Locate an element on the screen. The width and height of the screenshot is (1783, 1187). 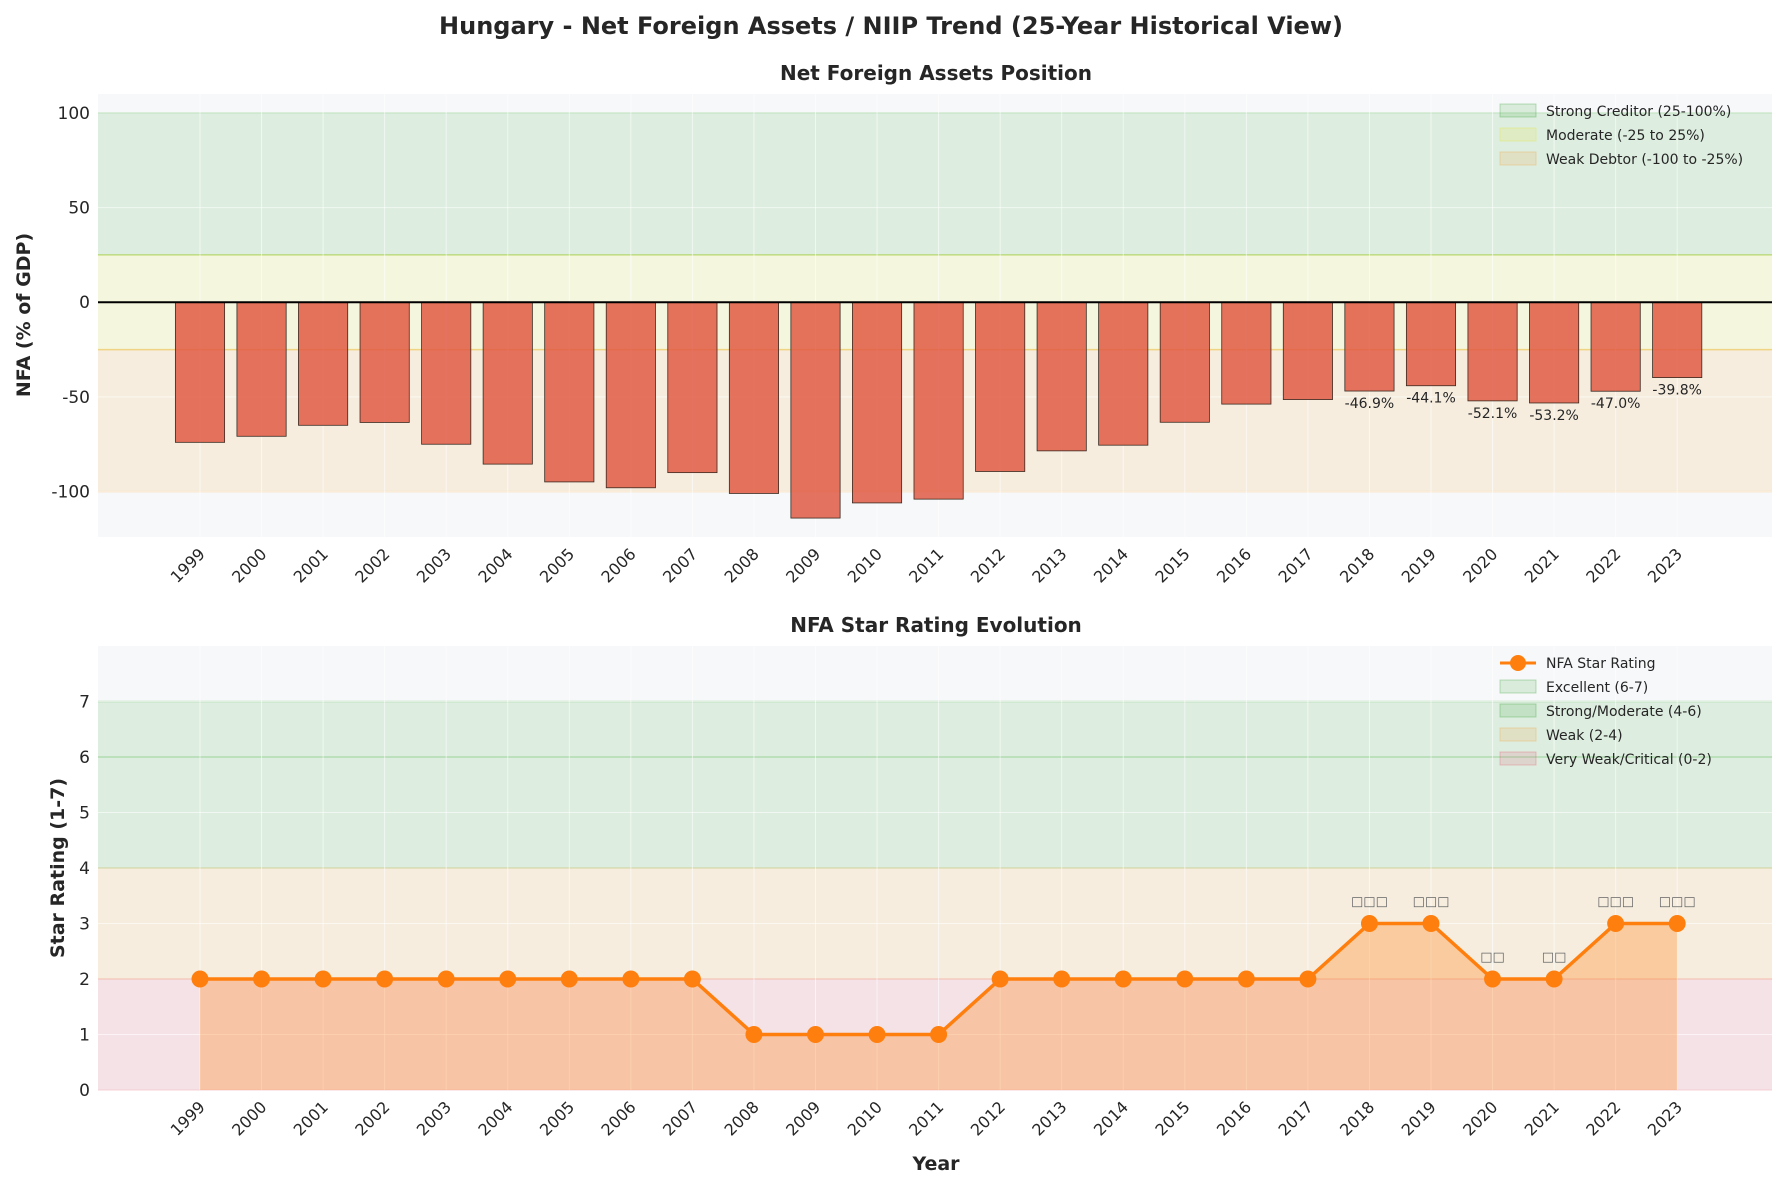
x-tick-label: 2021 is located at coordinates (1542, 1118).